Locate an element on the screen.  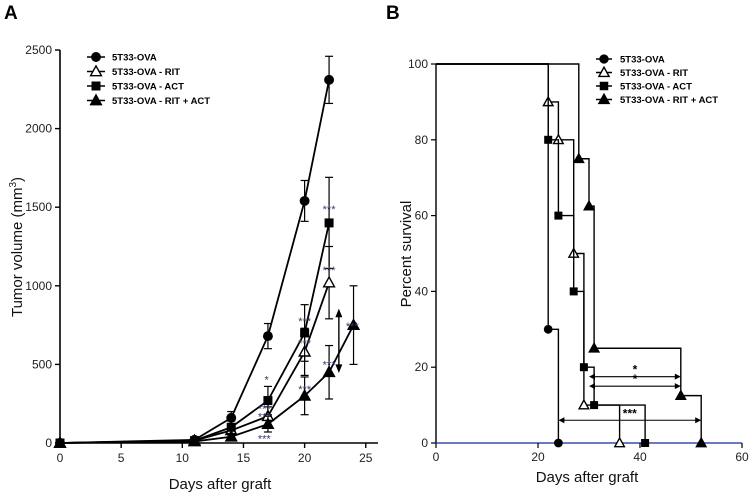
panel-b-y-tick-label: 100 is located at coordinates (418, 64).